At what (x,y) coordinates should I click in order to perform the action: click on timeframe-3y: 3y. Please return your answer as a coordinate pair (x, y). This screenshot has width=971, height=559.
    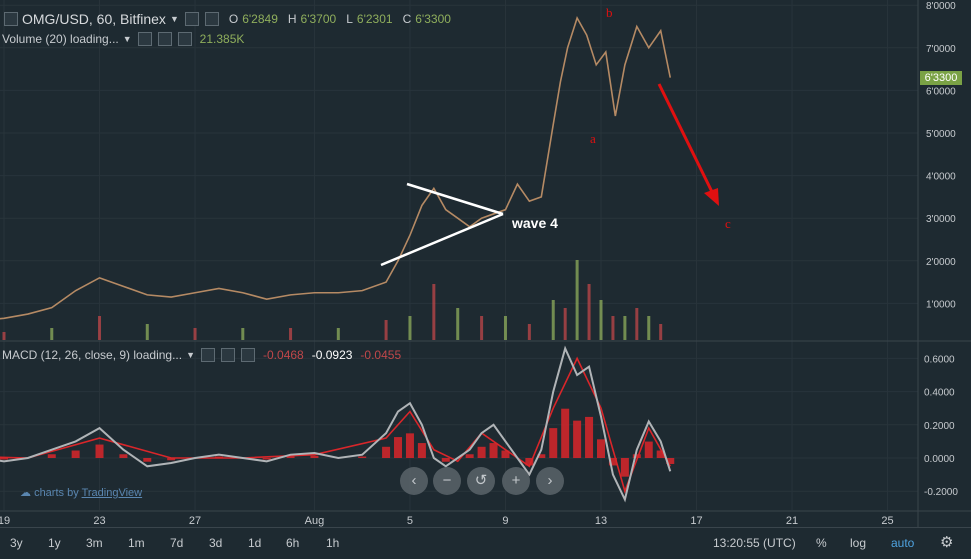
    Looking at the image, I should click on (16, 543).